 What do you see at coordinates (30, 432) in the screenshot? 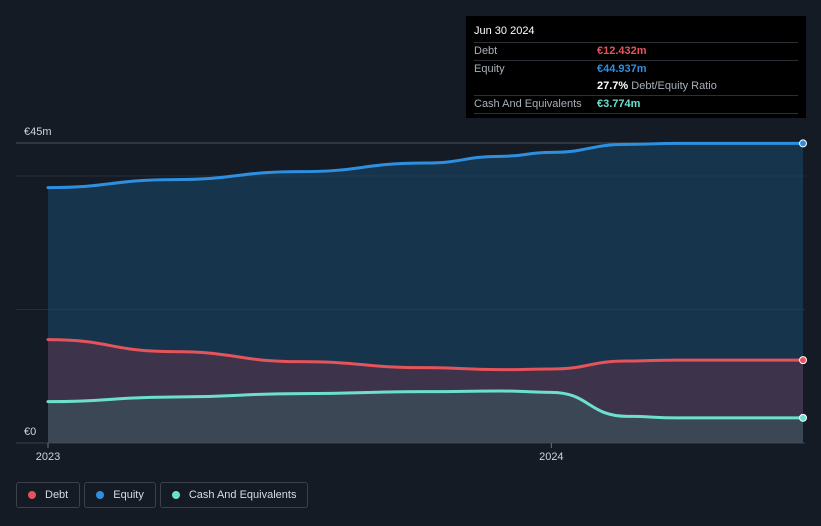
I see `y-tick-label-zero: €0` at bounding box center [30, 432].